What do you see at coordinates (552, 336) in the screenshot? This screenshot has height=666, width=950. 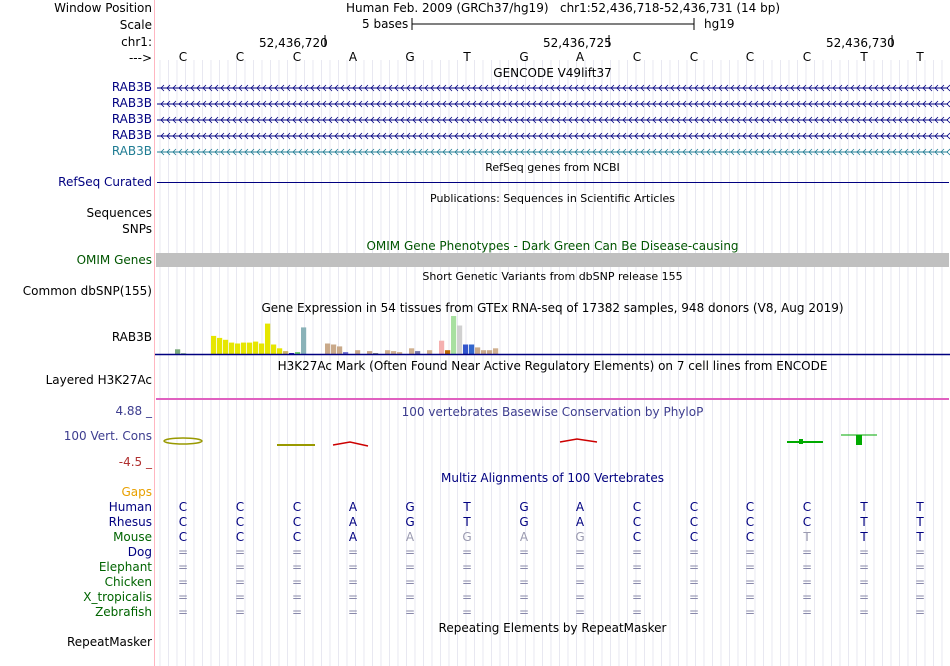 I see `gtex-bar-chart` at bounding box center [552, 336].